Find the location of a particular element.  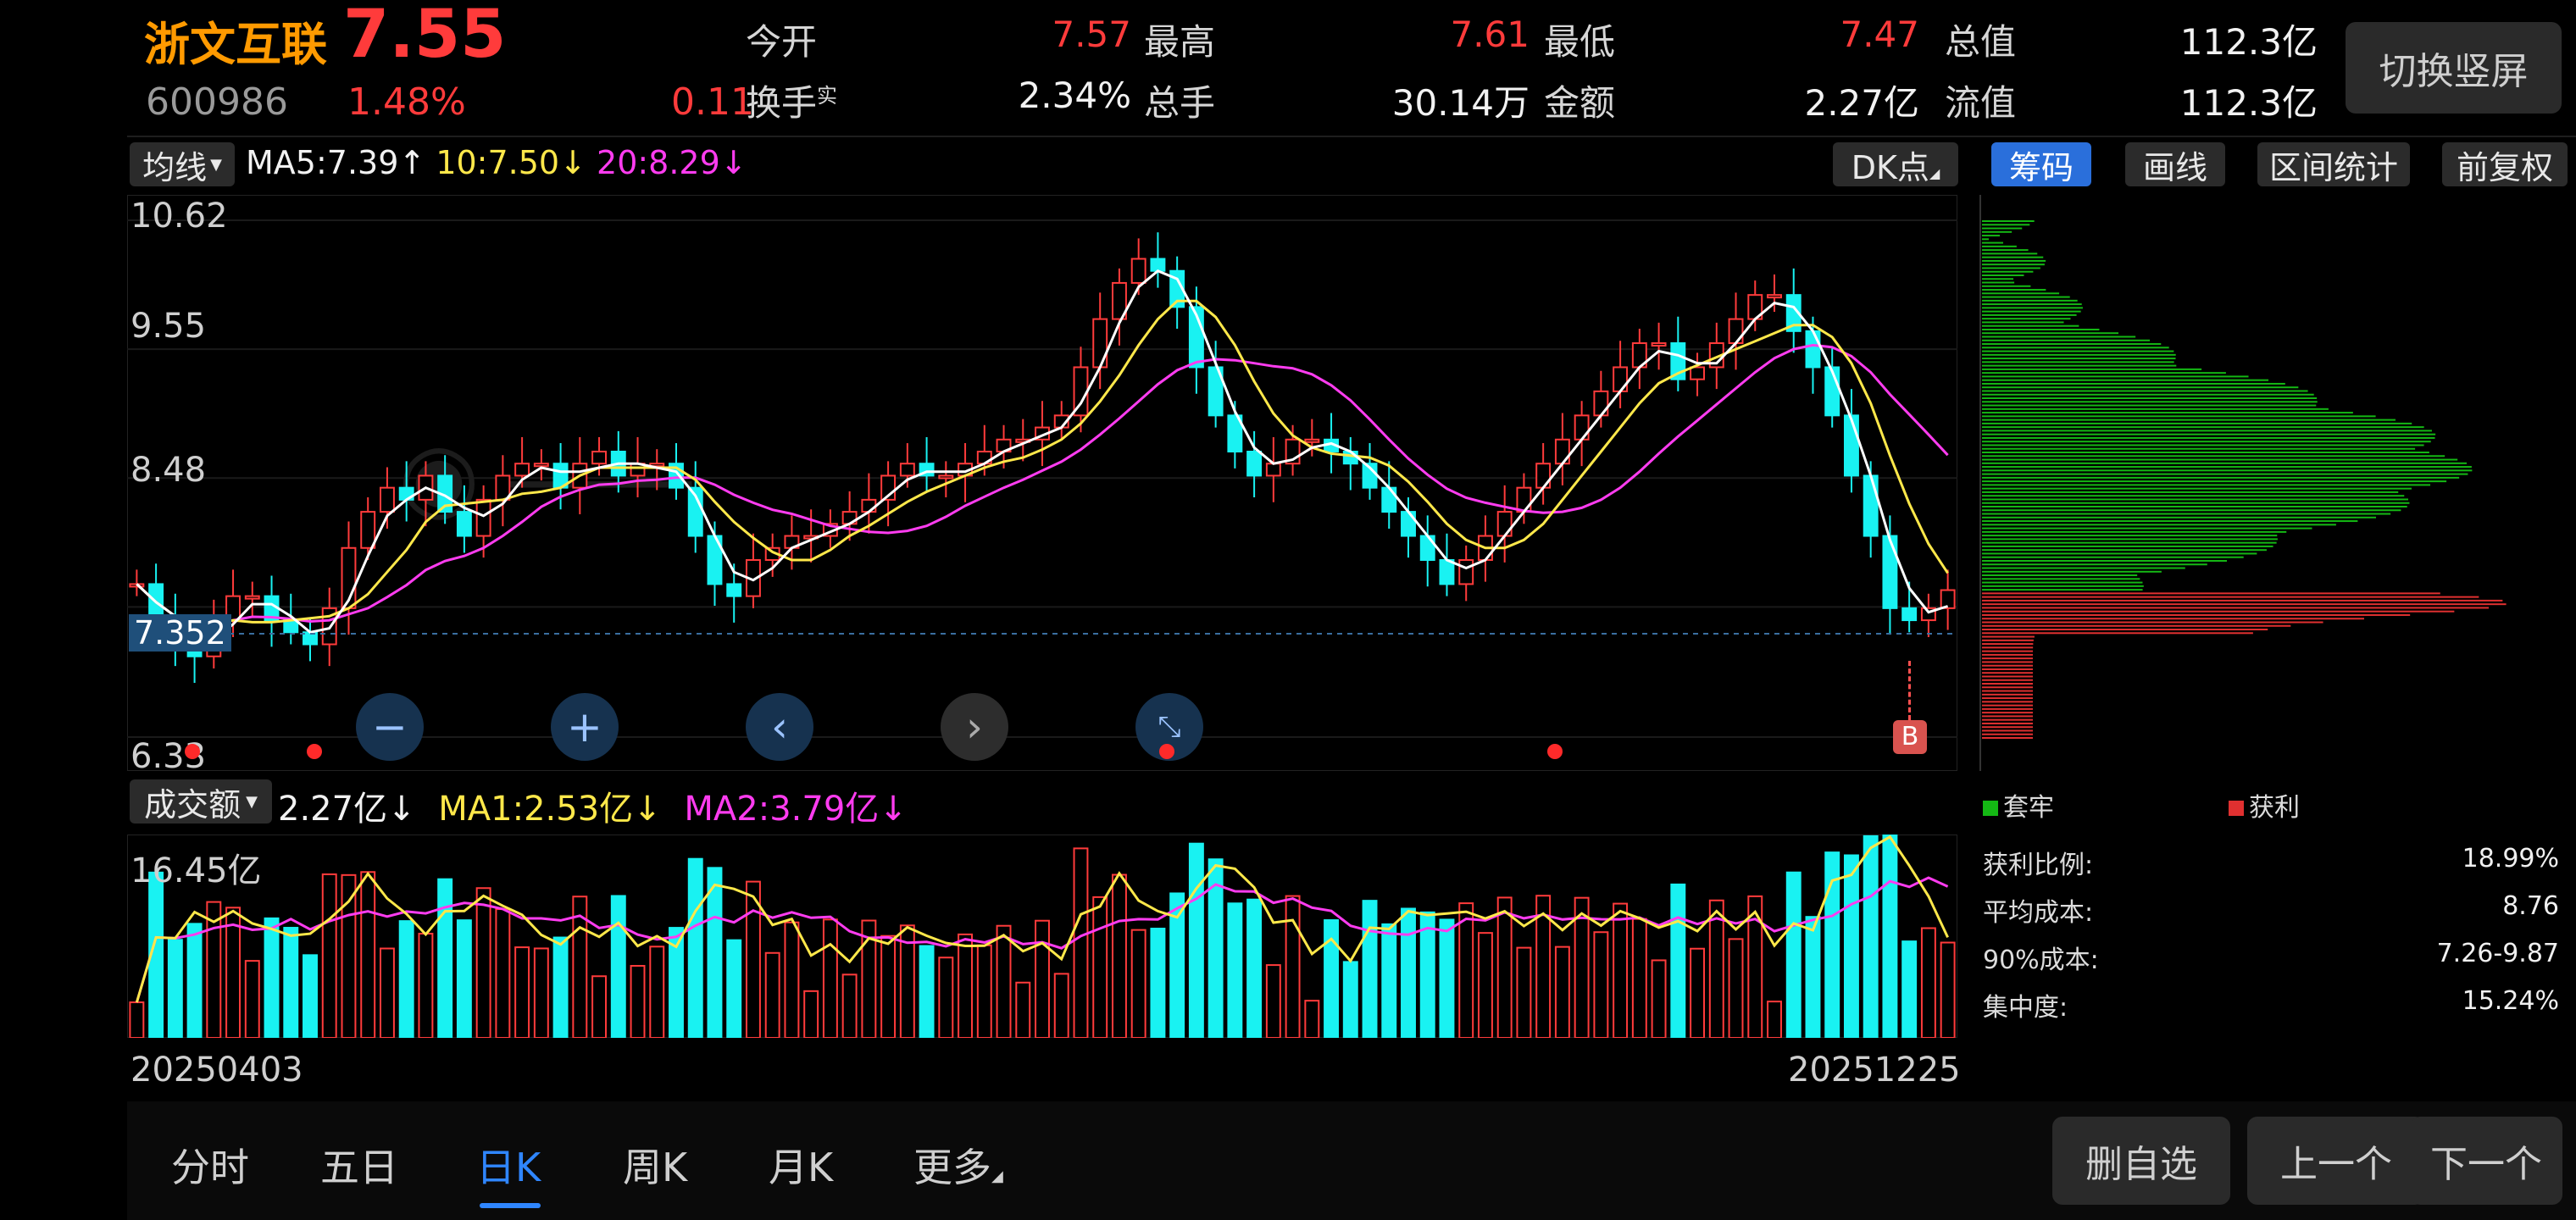

float-value: 112.3亿 is located at coordinates (2248, 103).